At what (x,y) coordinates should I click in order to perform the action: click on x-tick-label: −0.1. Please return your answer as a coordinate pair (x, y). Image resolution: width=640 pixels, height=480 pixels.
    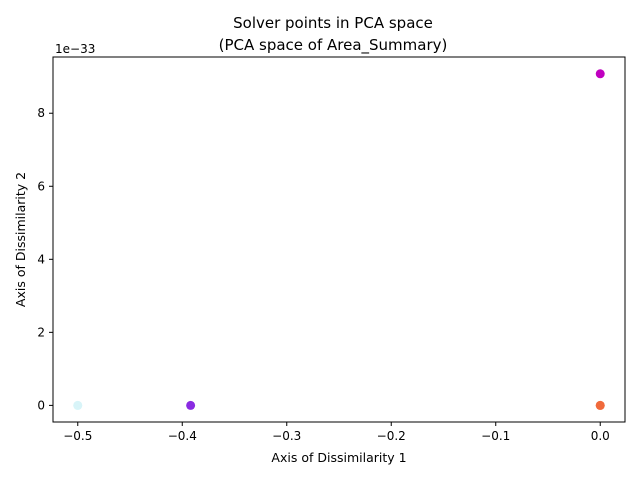
    Looking at the image, I should click on (495, 436).